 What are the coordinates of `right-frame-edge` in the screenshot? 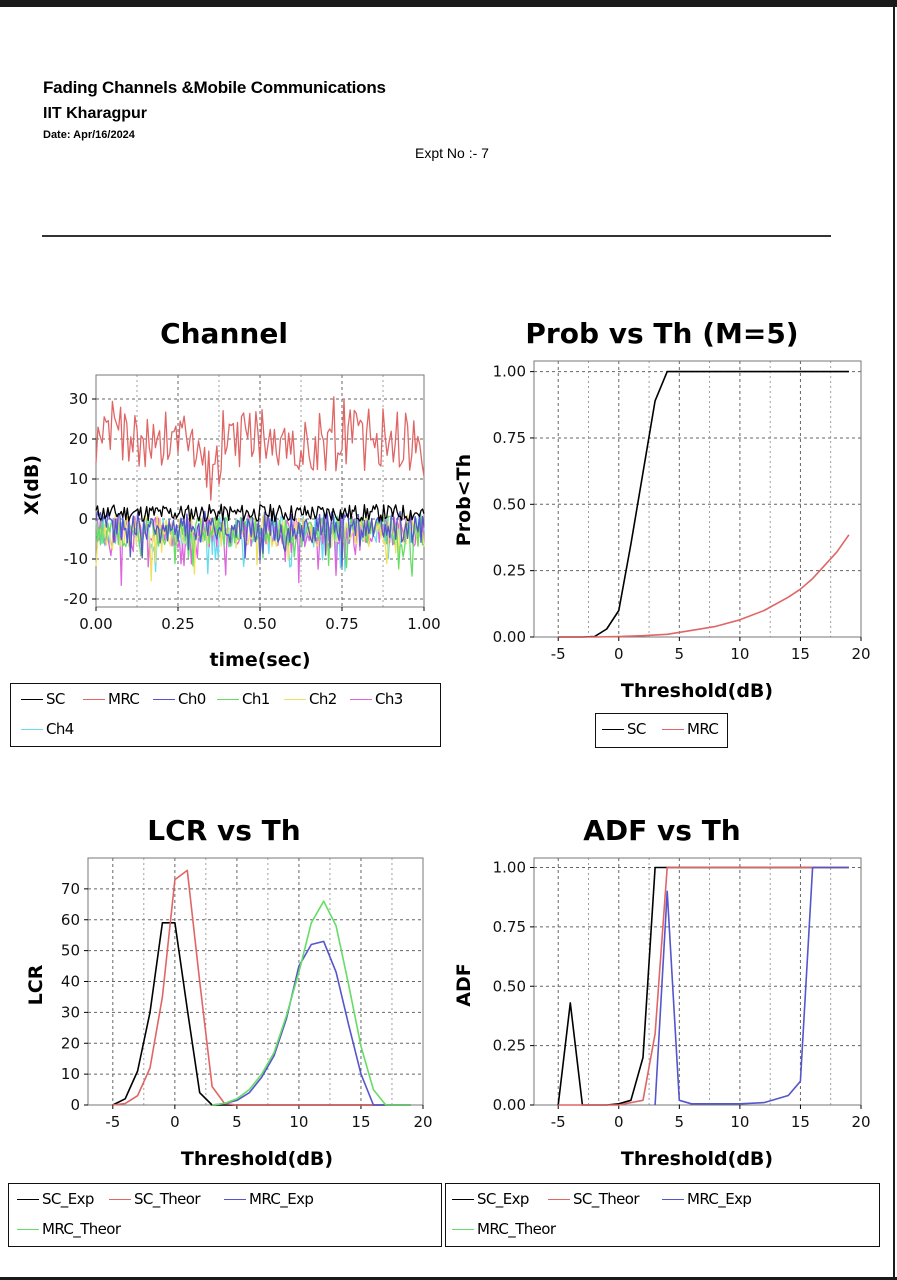 It's located at (894, 643).